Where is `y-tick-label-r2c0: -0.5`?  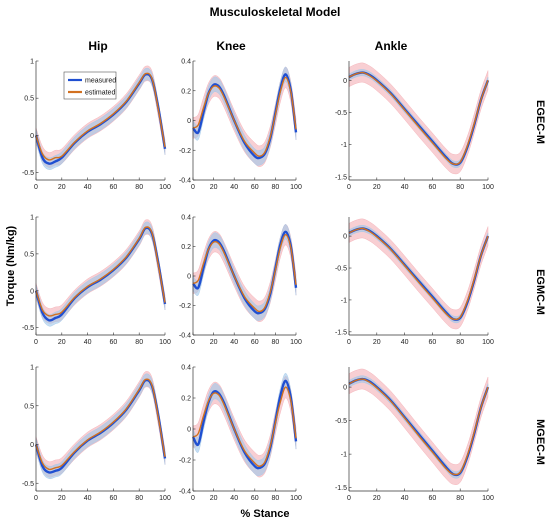 y-tick-label-r2c0: -0.5 is located at coordinates (28, 484).